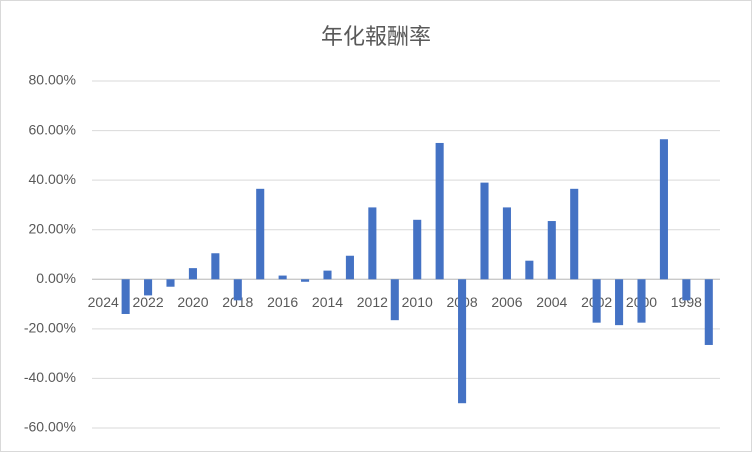 Image resolution: width=752 pixels, height=452 pixels. I want to click on chart-title: 年化報酬率, so click(376, 37).